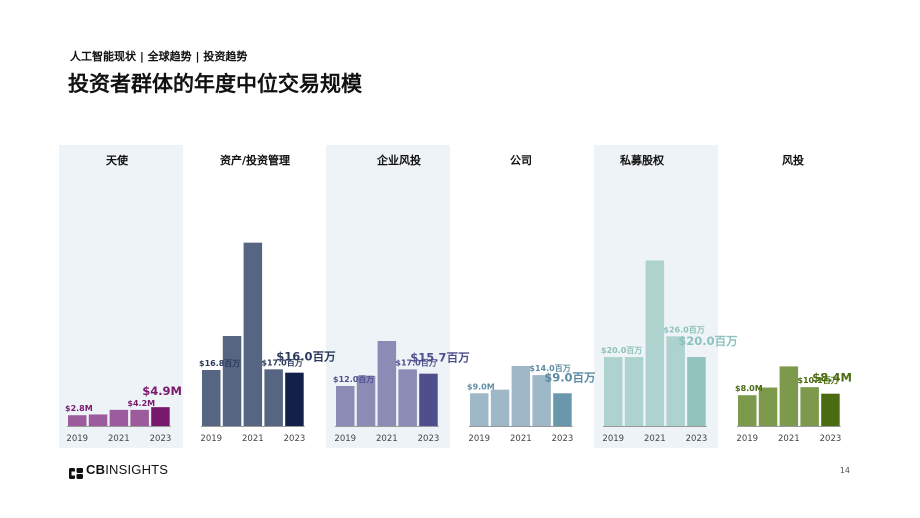  I want to click on data-label: $15.7百万, so click(440, 358).